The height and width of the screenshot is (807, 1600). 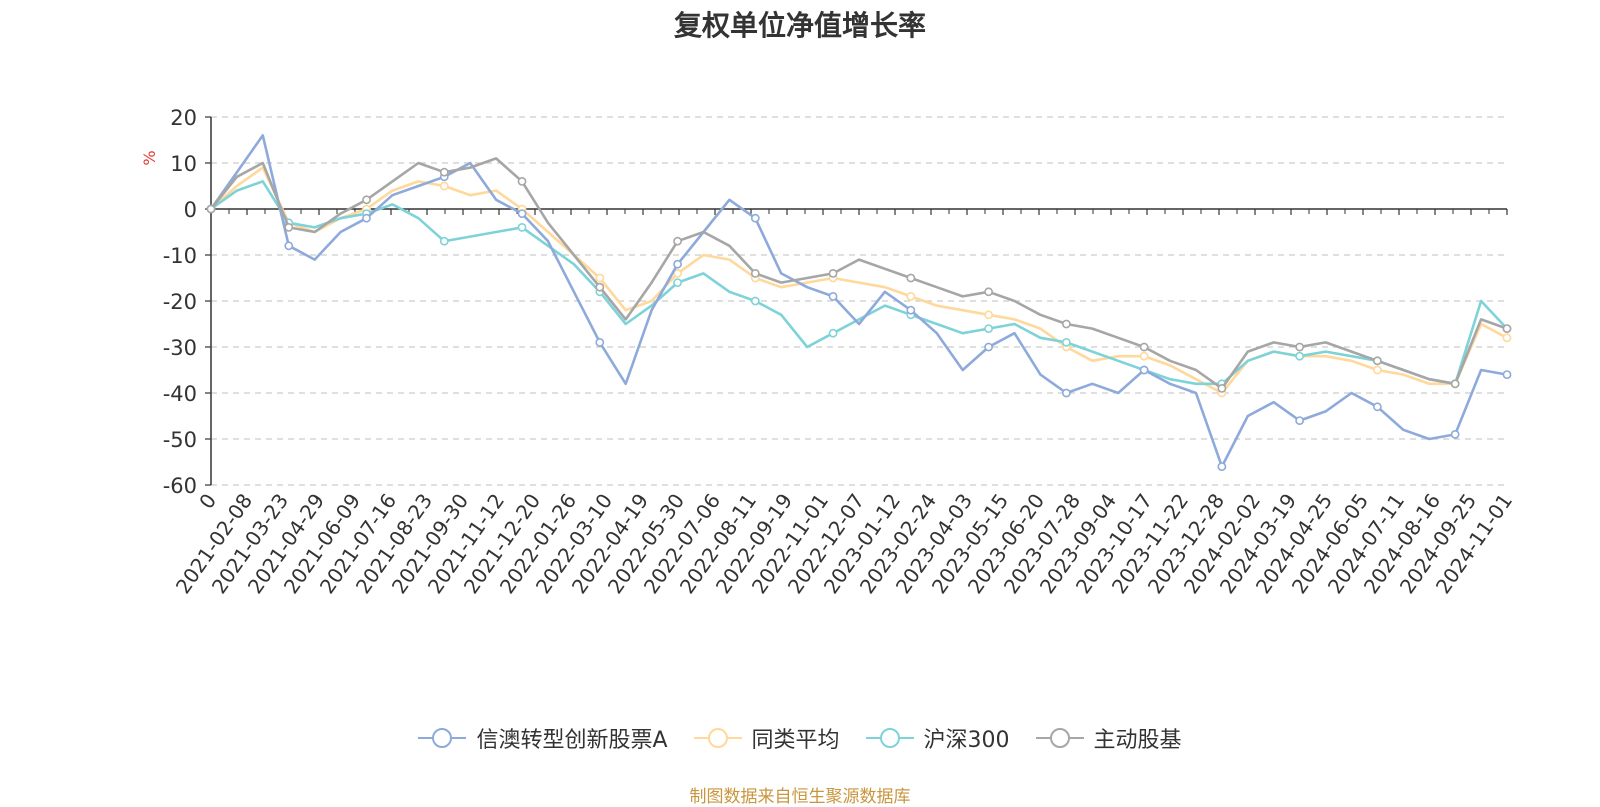 What do you see at coordinates (572, 740) in the screenshot?
I see `legend-label: 信澳转型创新股票A` at bounding box center [572, 740].